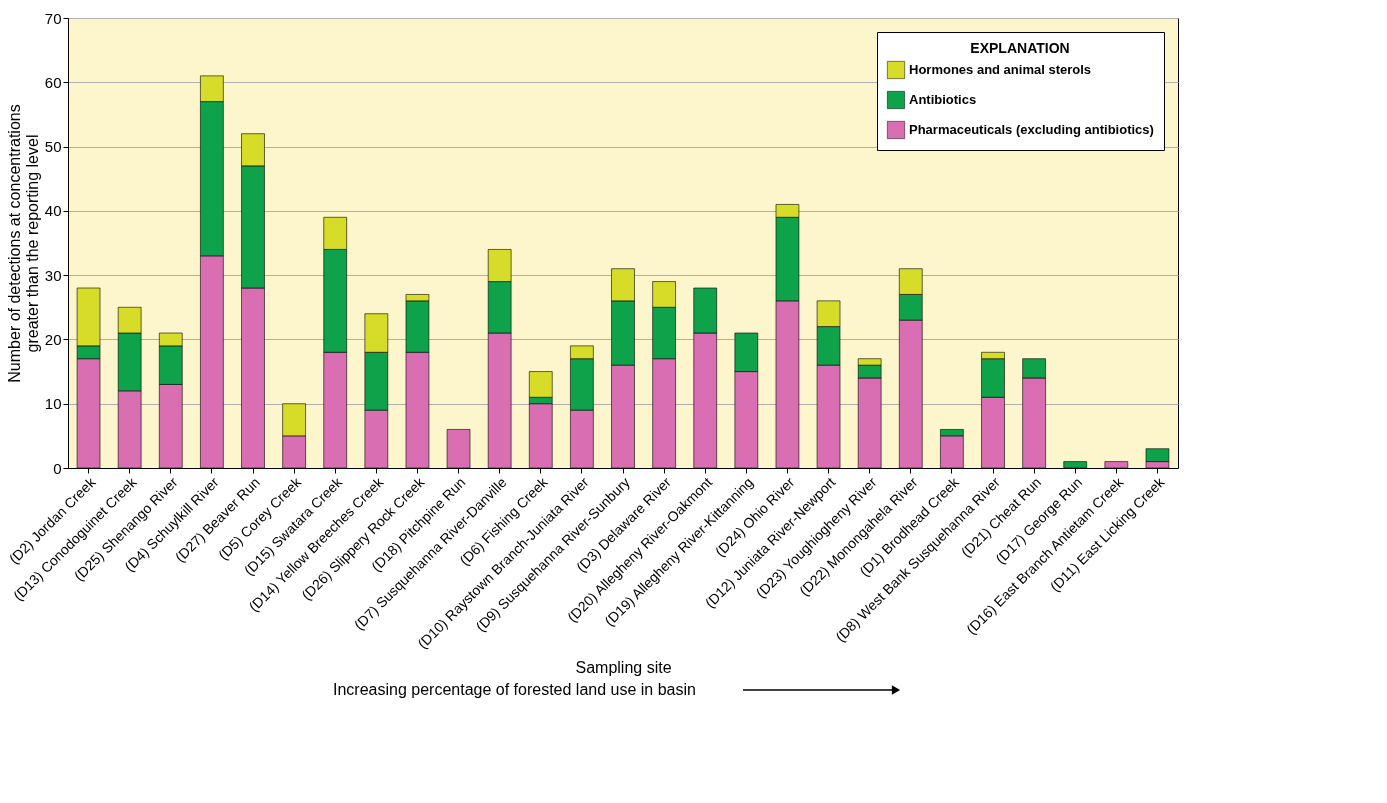  What do you see at coordinates (1000, 69) in the screenshot?
I see `legend-label: Hormones and animal sterols` at bounding box center [1000, 69].